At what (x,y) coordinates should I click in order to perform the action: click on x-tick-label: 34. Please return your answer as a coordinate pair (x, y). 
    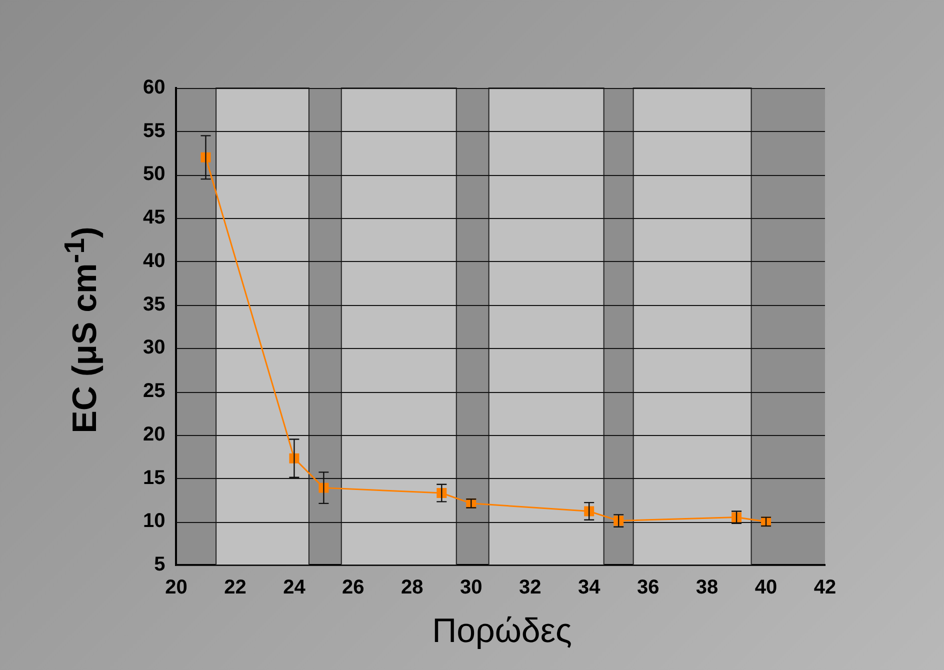
    Looking at the image, I should click on (590, 587).